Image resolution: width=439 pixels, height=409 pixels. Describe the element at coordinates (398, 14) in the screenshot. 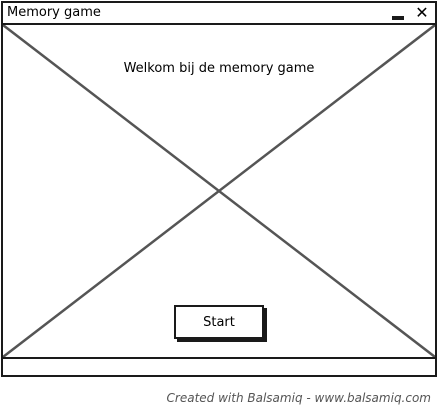

I see `minimize-icon` at that location.